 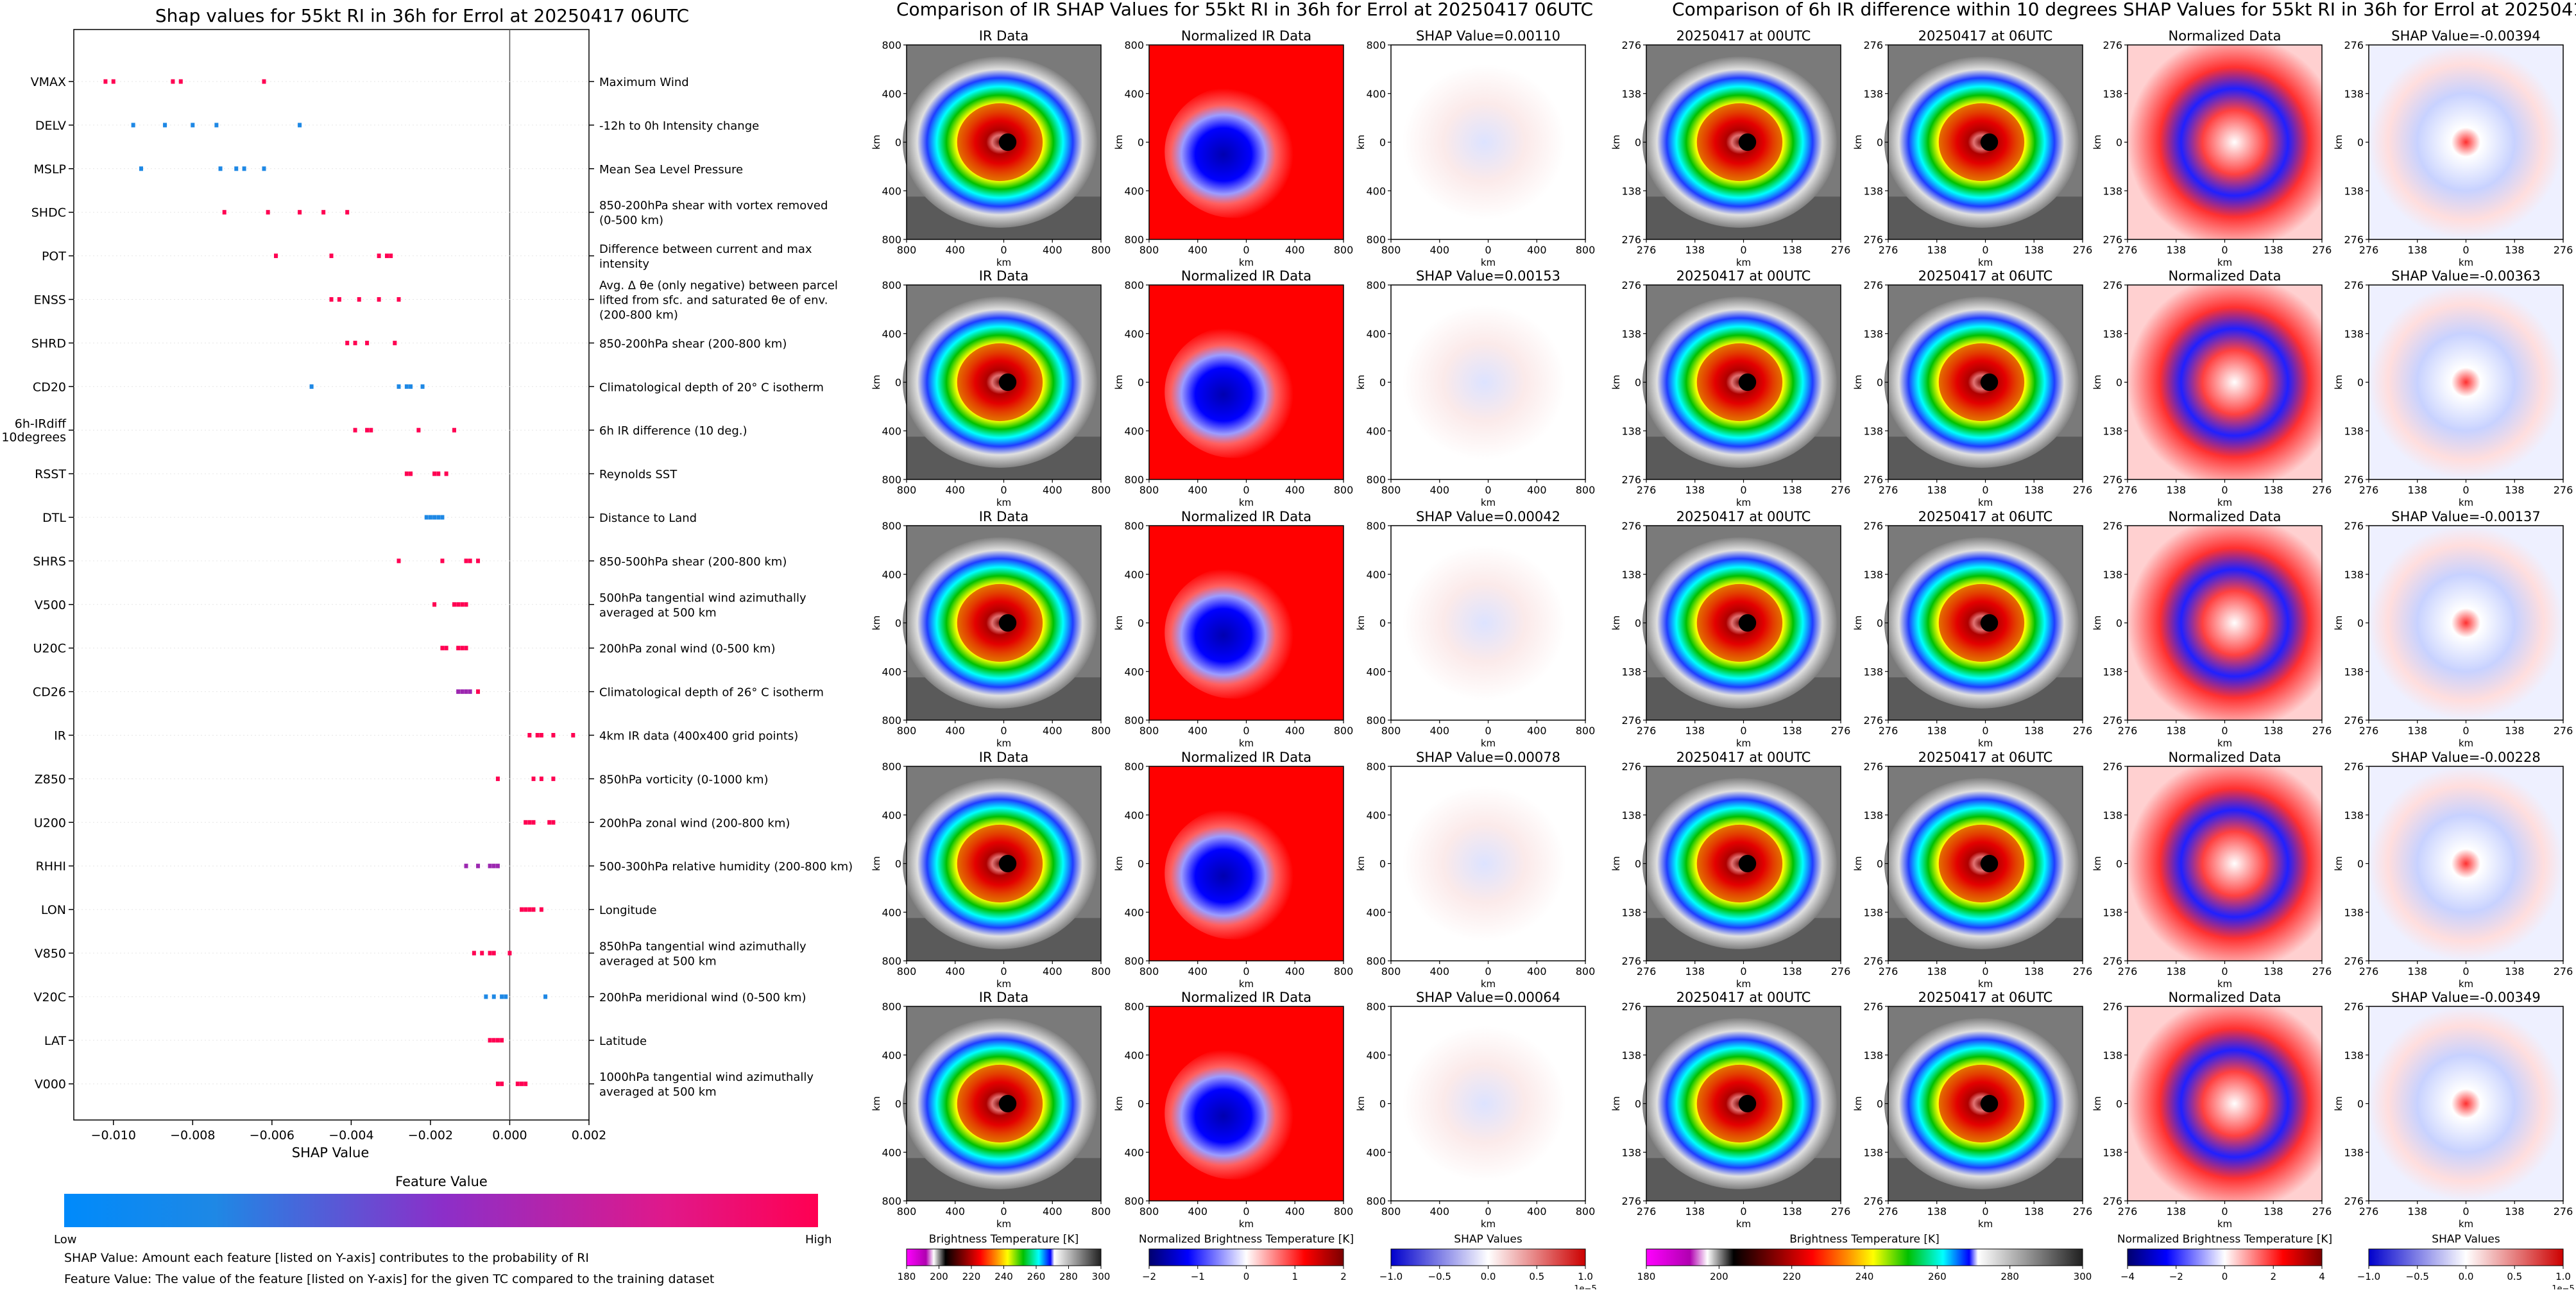 What do you see at coordinates (1246, 36) in the screenshot?
I see `panel-title: Normalized IR Data` at bounding box center [1246, 36].